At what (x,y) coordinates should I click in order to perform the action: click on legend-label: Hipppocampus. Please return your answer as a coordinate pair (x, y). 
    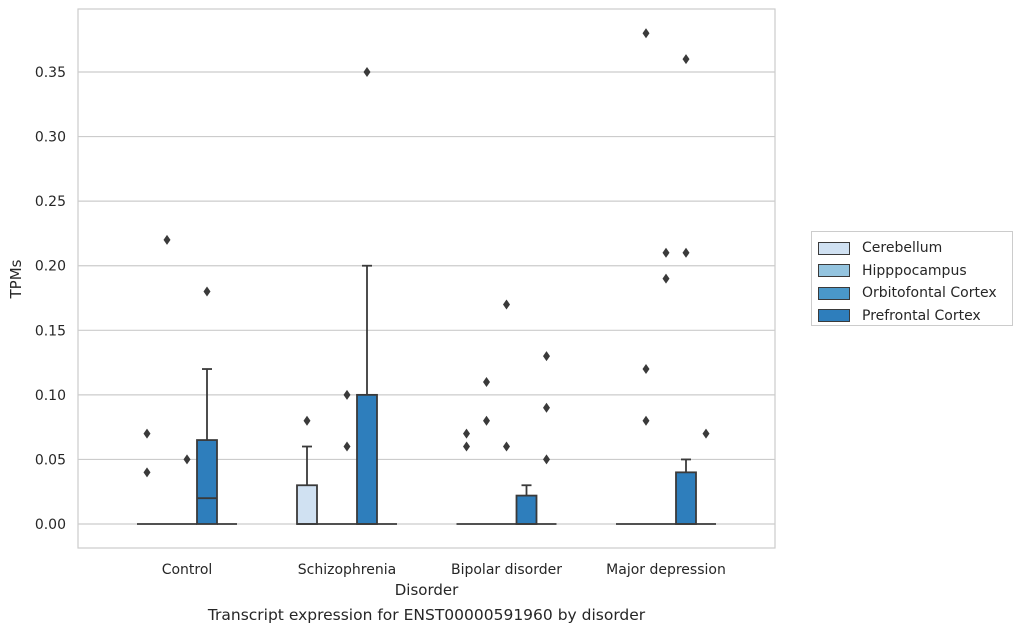
    Looking at the image, I should click on (914, 270).